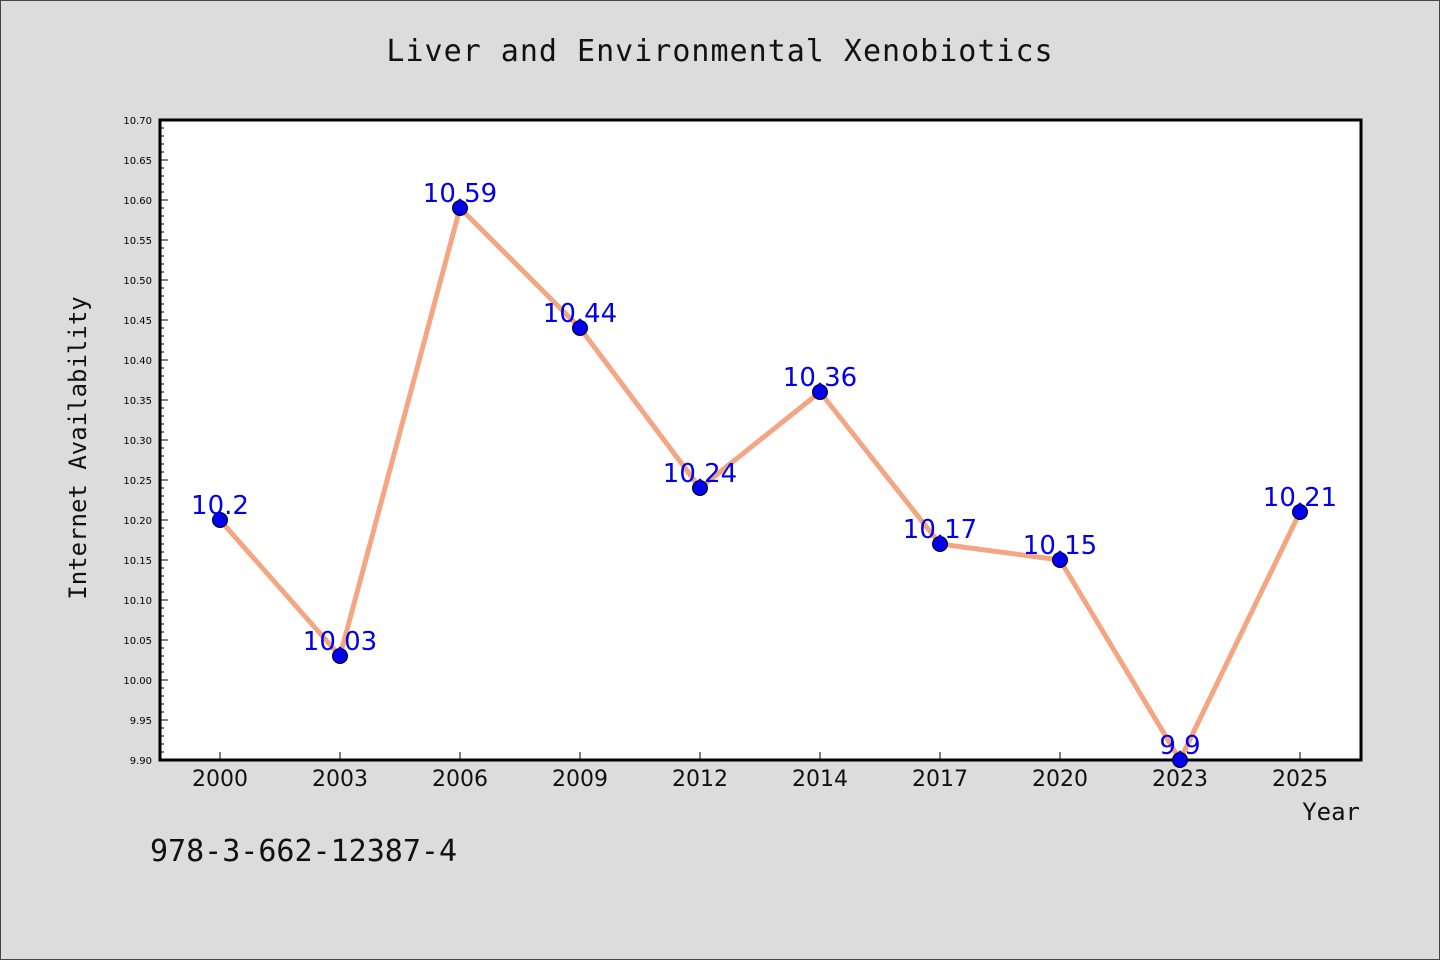 The height and width of the screenshot is (960, 1440). What do you see at coordinates (700, 779) in the screenshot?
I see `x-tick-label: 2012` at bounding box center [700, 779].